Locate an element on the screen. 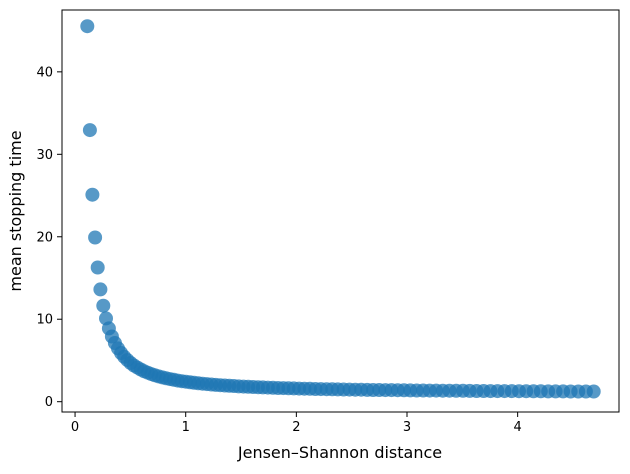 This screenshot has width=630, height=474. y-tick-label: 30 is located at coordinates (44, 155).